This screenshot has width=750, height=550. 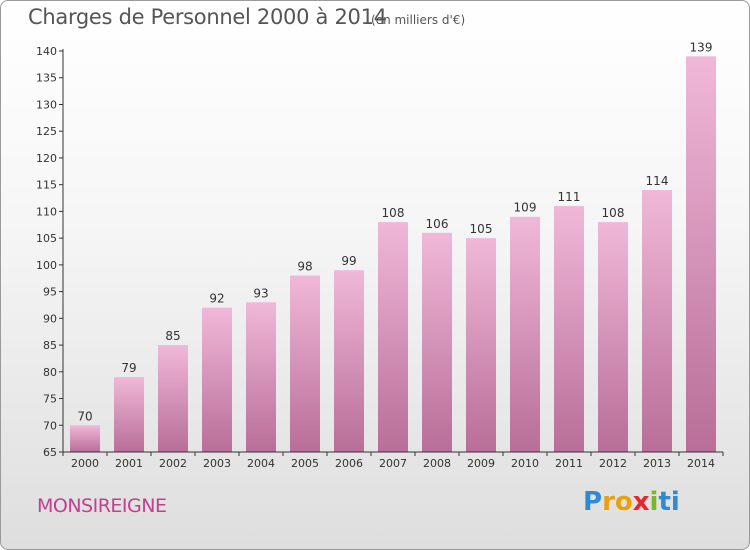 I want to click on x-tick-label: 2012, so click(x=613, y=463).